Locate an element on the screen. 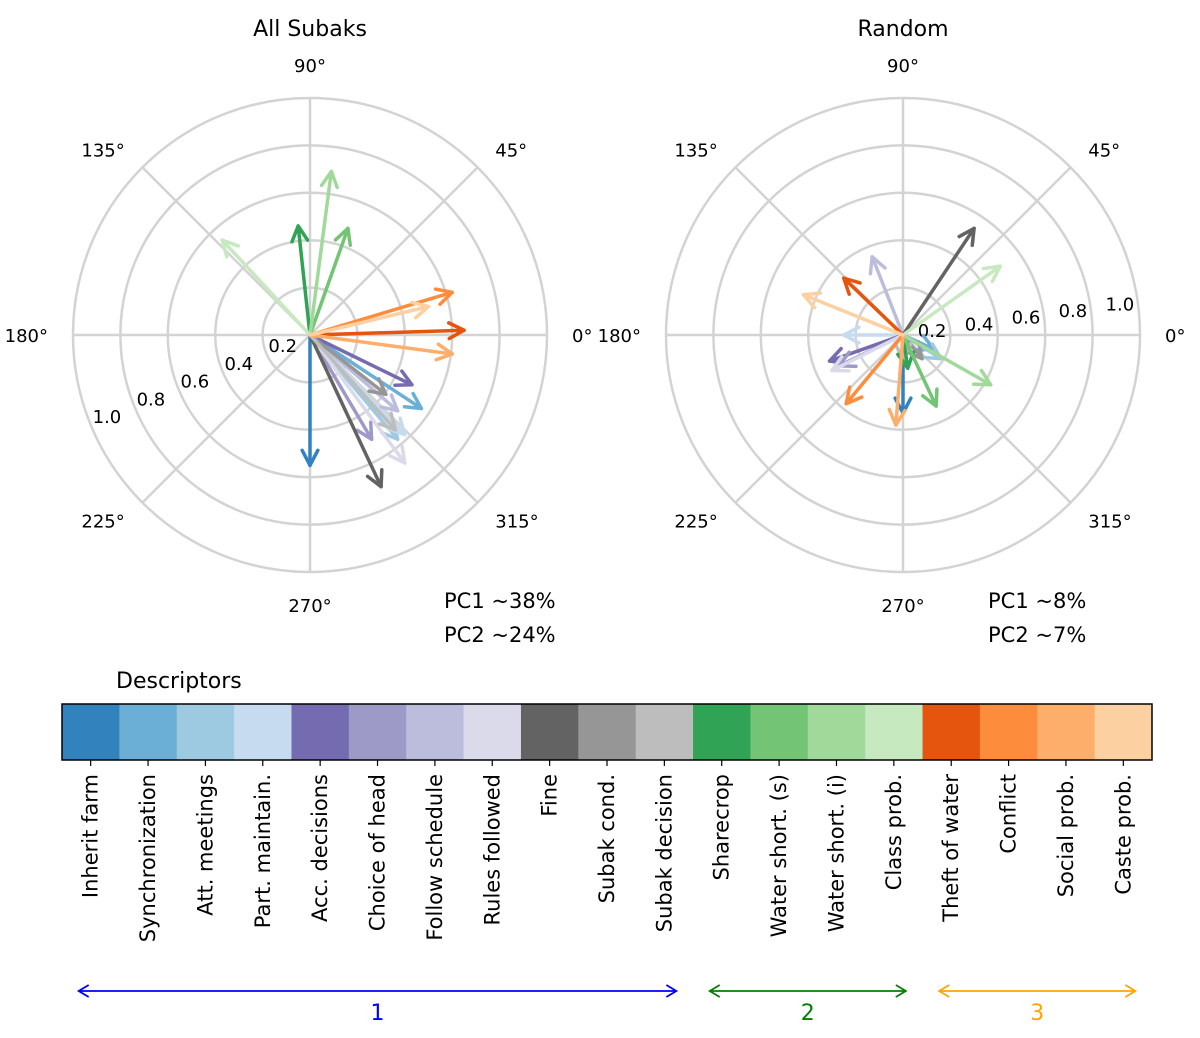 This screenshot has height=1038, width=1200. variance-label: PC2 ~24% is located at coordinates (500, 635).